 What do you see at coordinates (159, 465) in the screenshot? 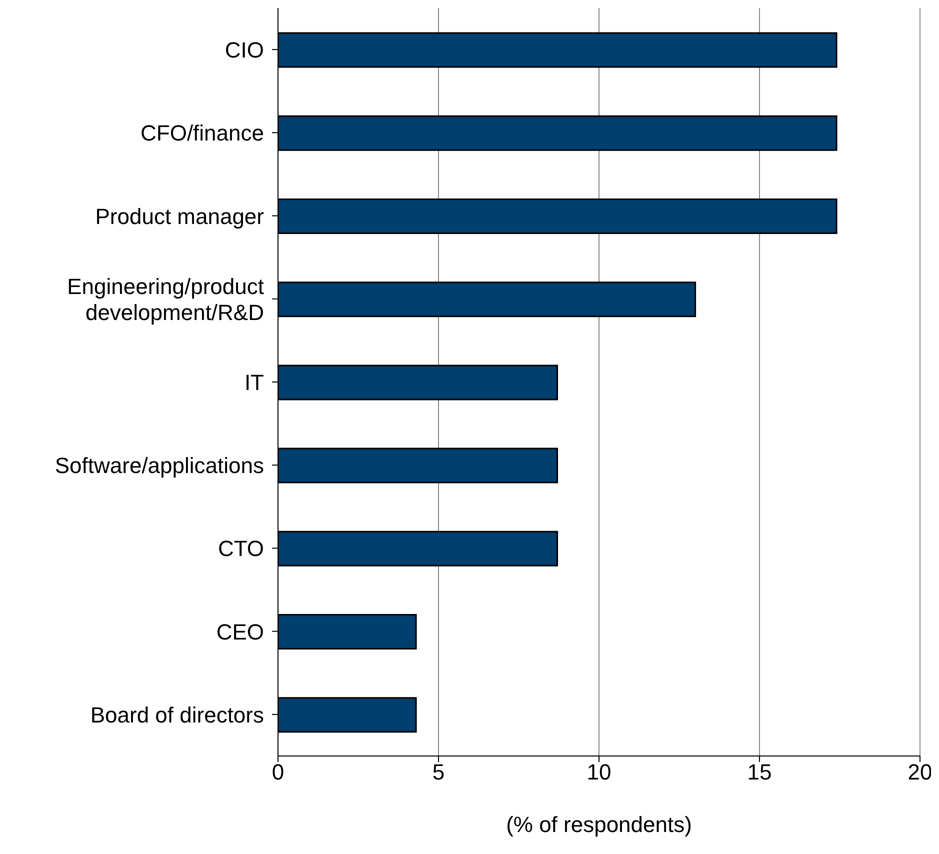
I see `y-tick-label: Software/applications` at bounding box center [159, 465].